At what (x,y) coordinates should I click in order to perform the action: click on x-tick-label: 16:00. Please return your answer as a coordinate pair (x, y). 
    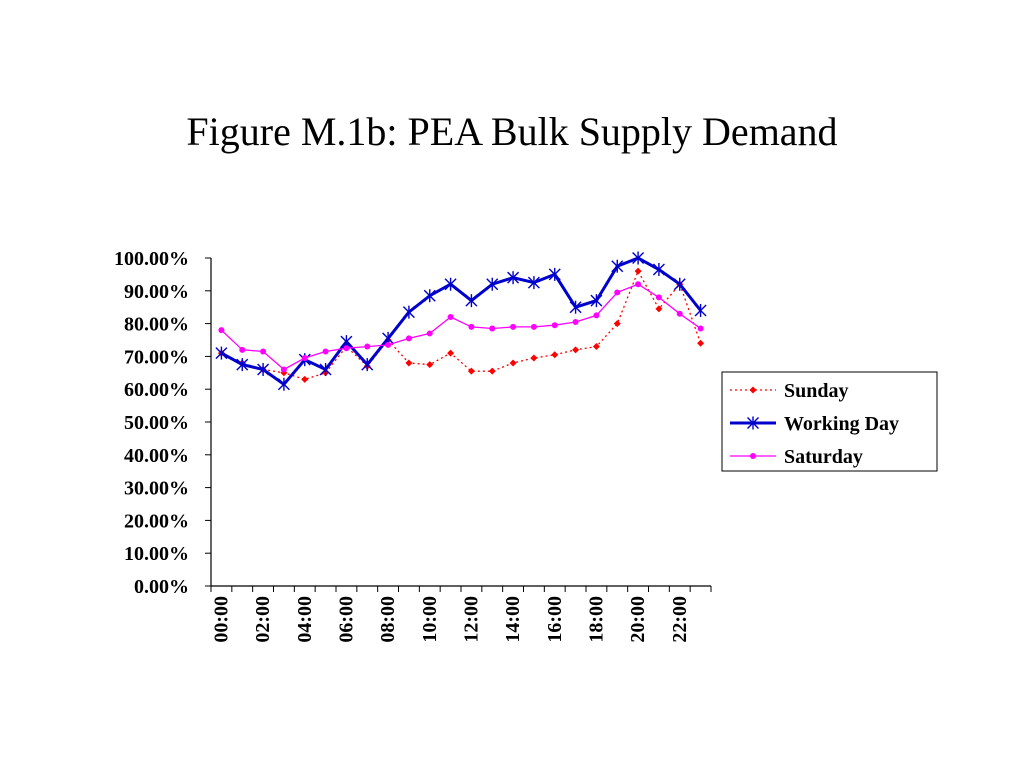
    Looking at the image, I should click on (555, 619).